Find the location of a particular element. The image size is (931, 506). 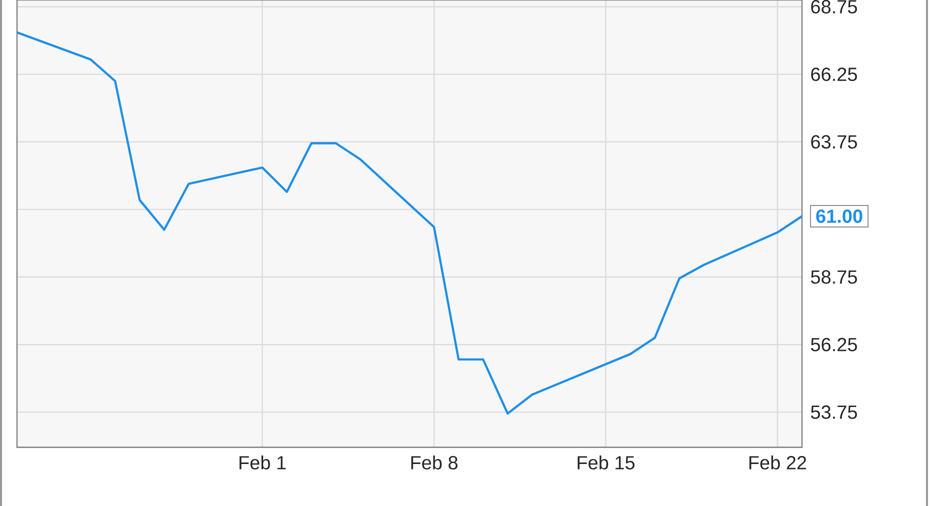

x-tick-label: Feb 1 is located at coordinates (263, 462).